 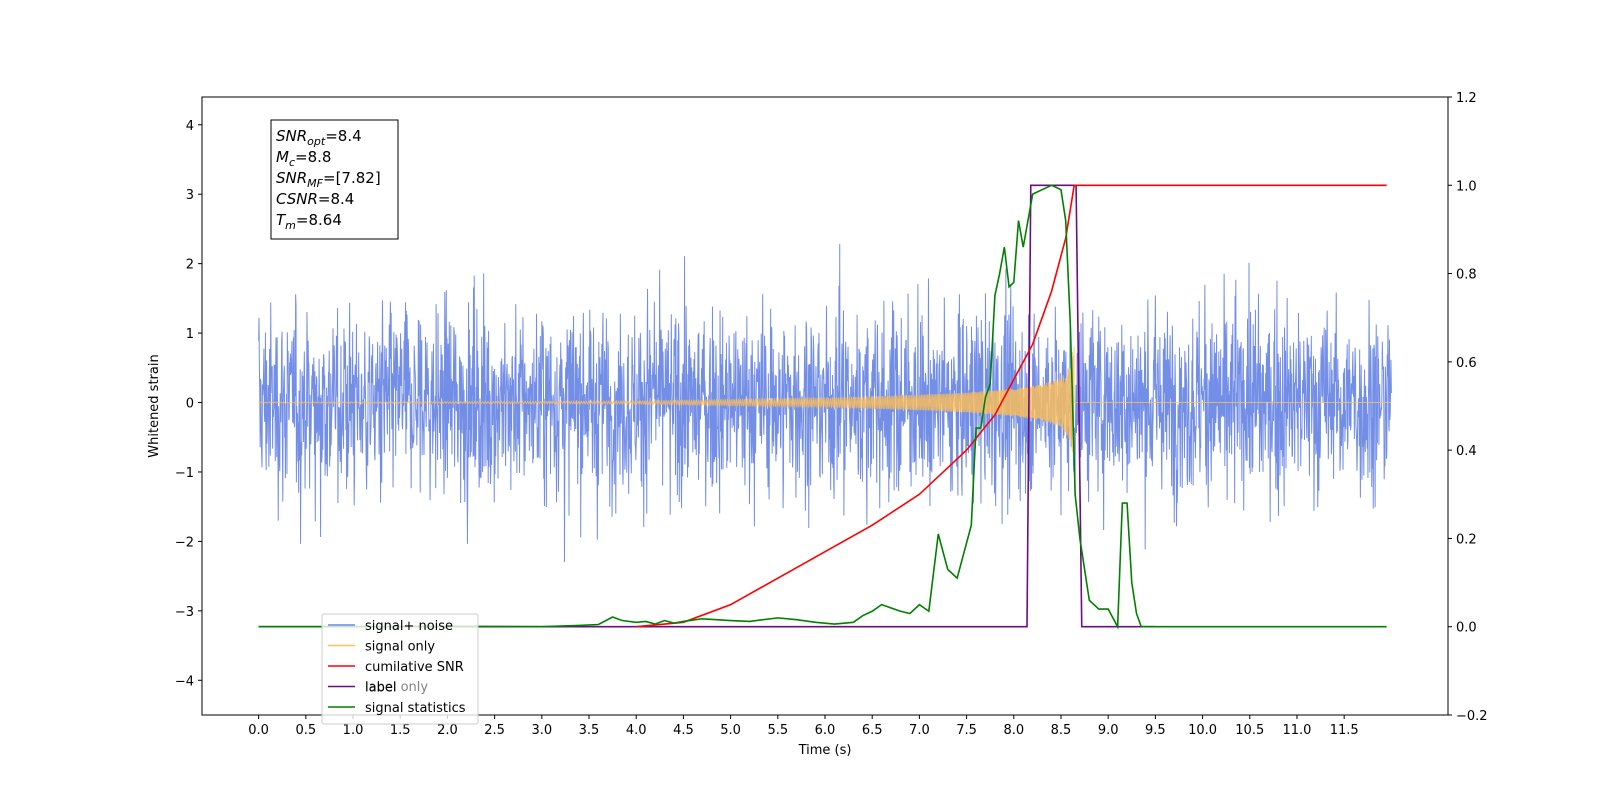 What do you see at coordinates (872, 730) in the screenshot?
I see `x-tick-label: 6.5` at bounding box center [872, 730].